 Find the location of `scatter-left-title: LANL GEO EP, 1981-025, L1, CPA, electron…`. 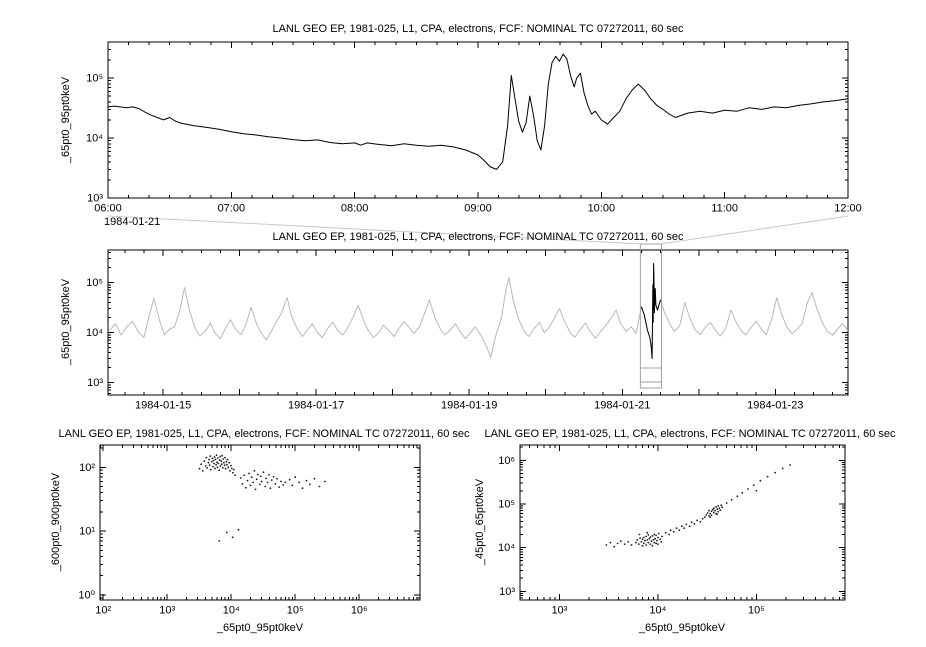

scatter-left-title: LANL GEO EP, 1981-025, L1, CPA, electron… is located at coordinates (264, 434).